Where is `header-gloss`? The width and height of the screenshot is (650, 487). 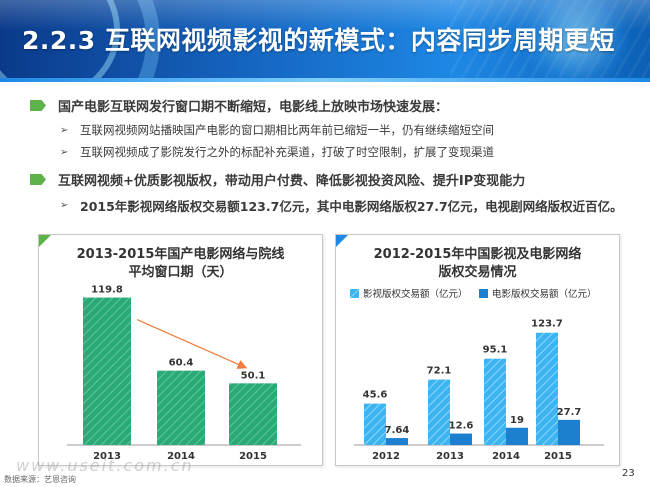 header-gloss is located at coordinates (325, 15).